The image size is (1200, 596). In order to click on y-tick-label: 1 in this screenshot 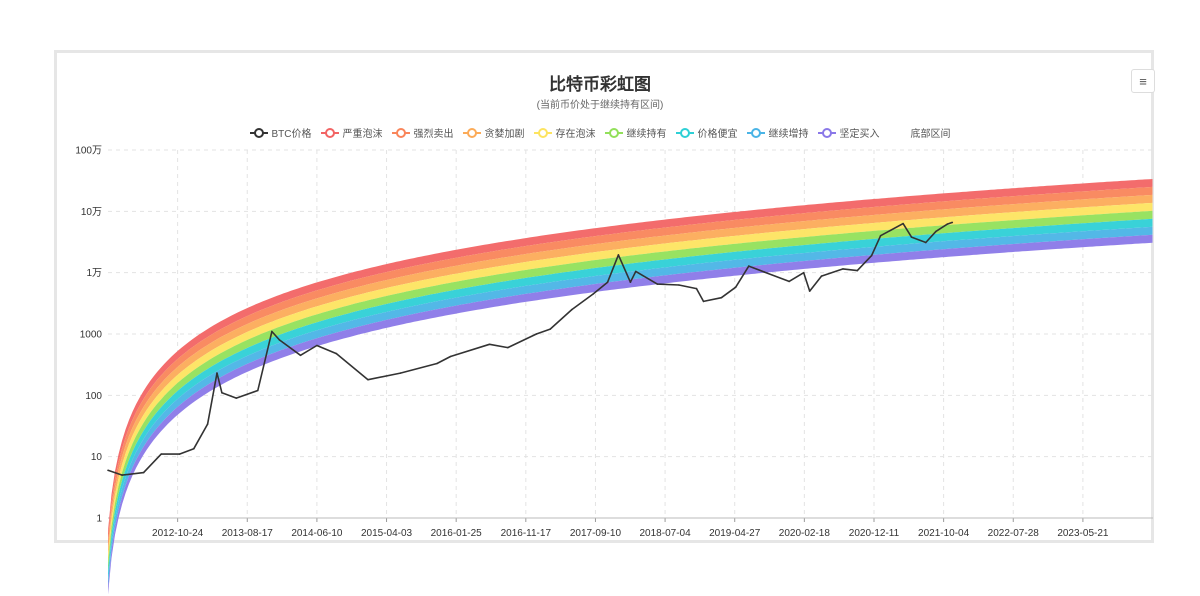, I will do `click(99, 519)`.